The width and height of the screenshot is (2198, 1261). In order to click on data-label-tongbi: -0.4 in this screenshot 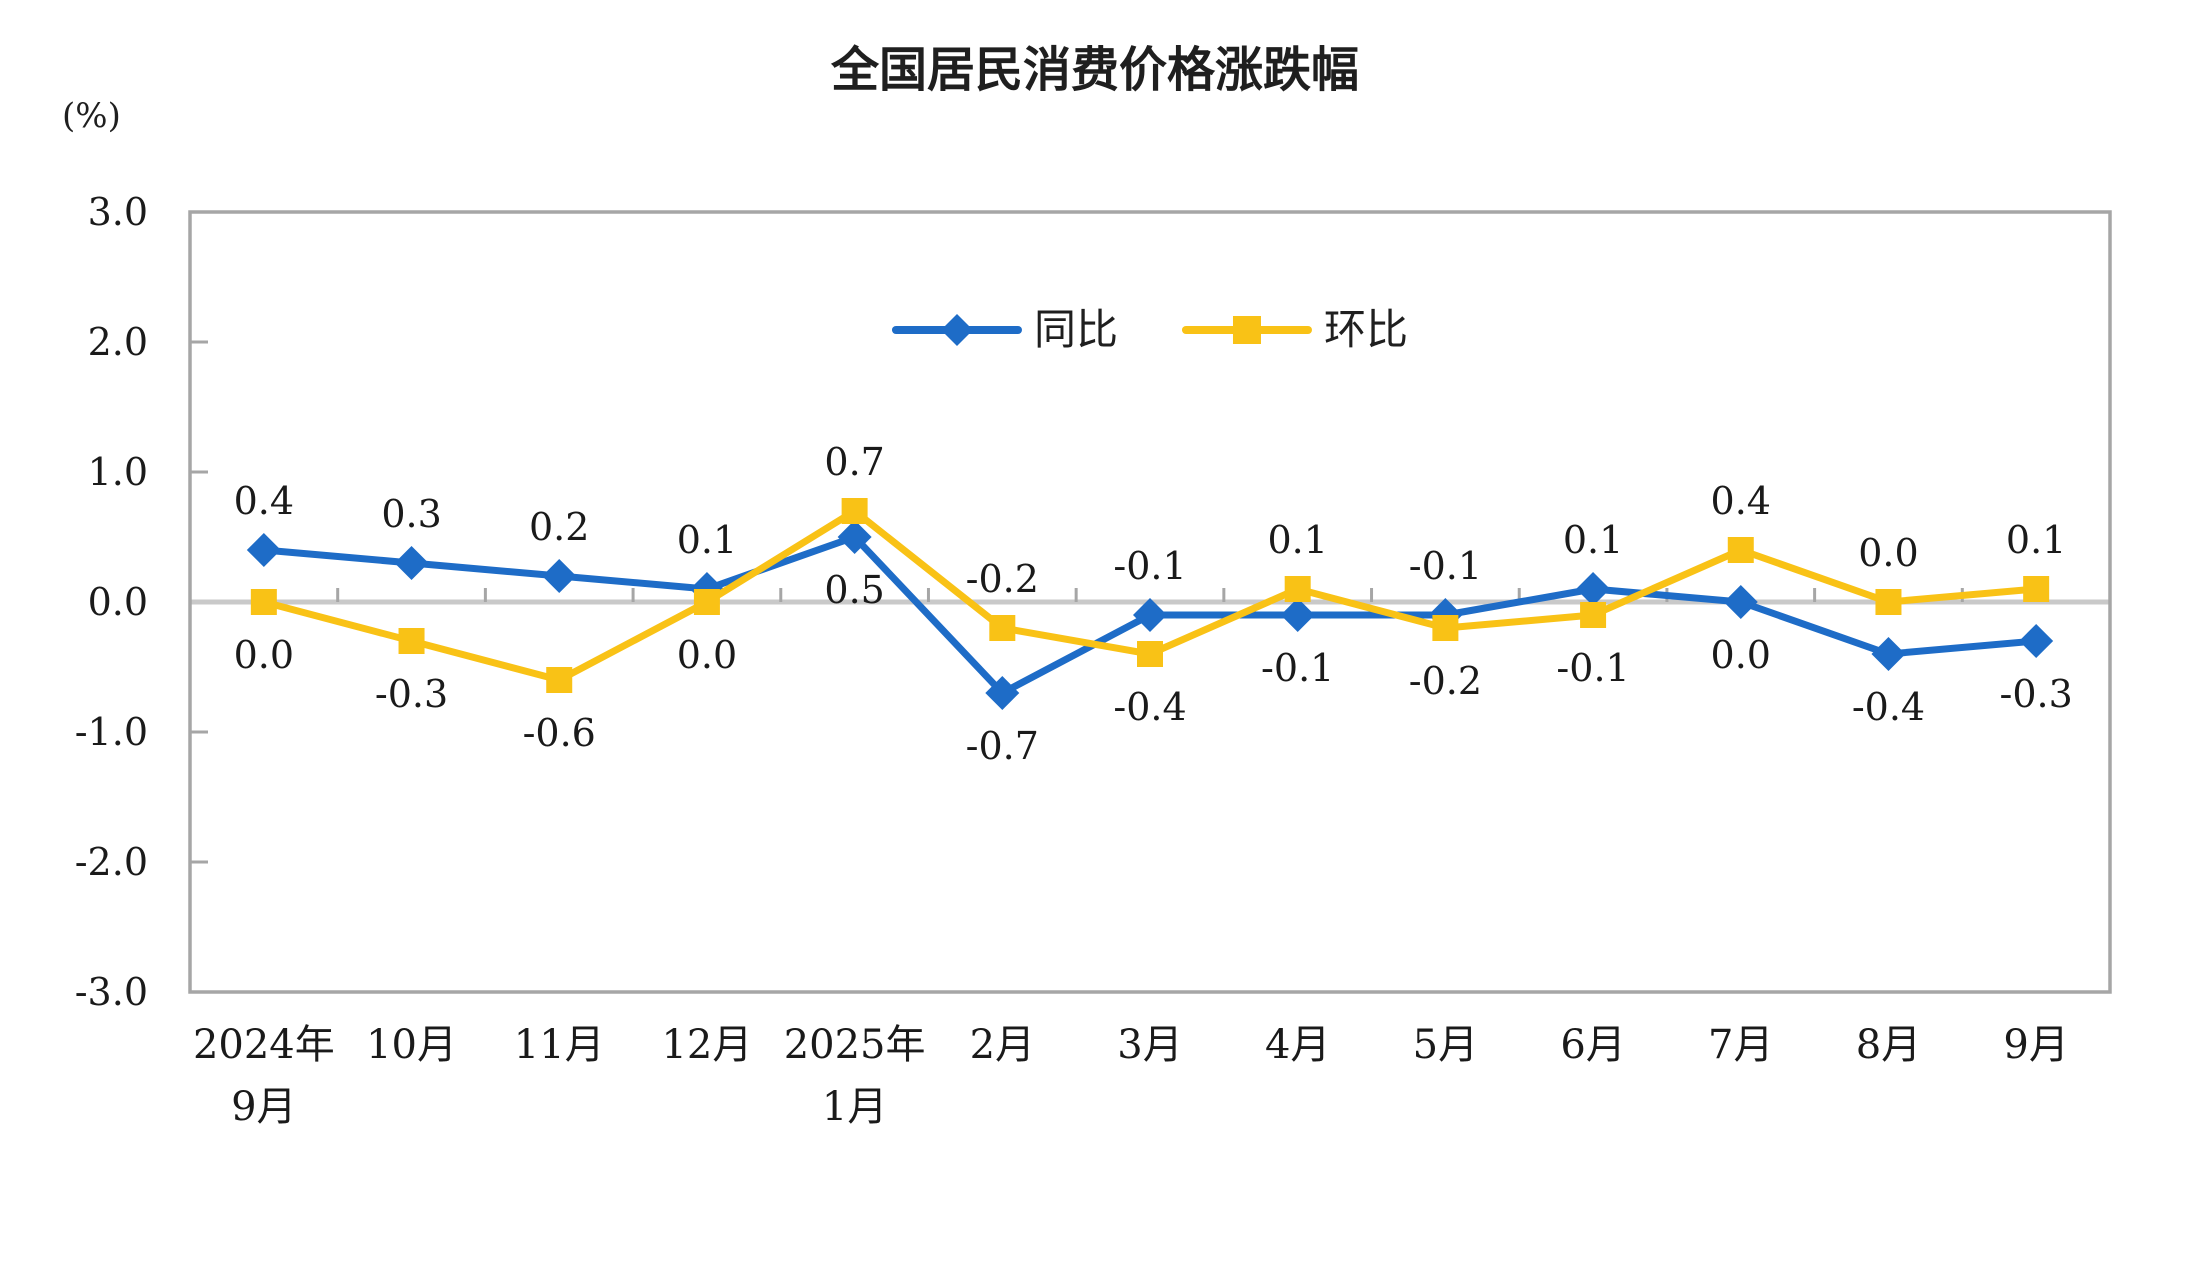, I will do `click(1888, 707)`.